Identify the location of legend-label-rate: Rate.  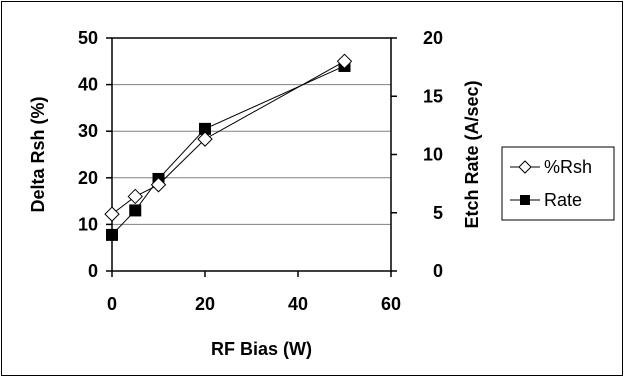
(563, 200).